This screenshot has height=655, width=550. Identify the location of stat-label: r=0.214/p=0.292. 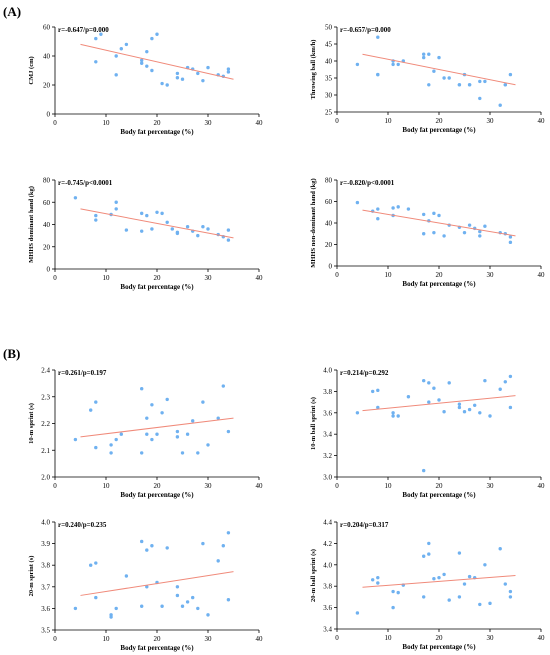
(364, 373).